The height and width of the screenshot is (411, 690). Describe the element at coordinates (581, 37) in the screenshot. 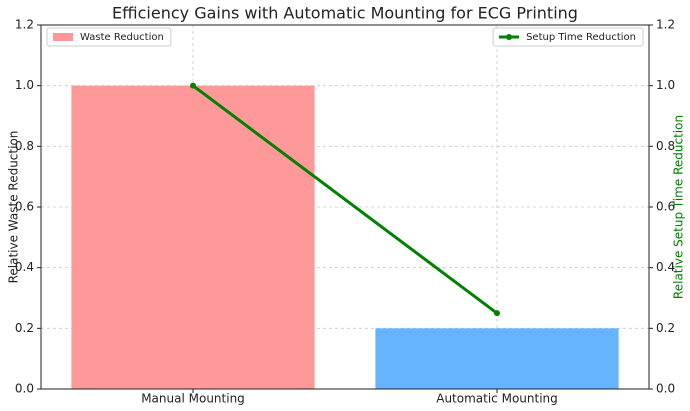

I see `legend-label: Setup Time Reduction` at that location.